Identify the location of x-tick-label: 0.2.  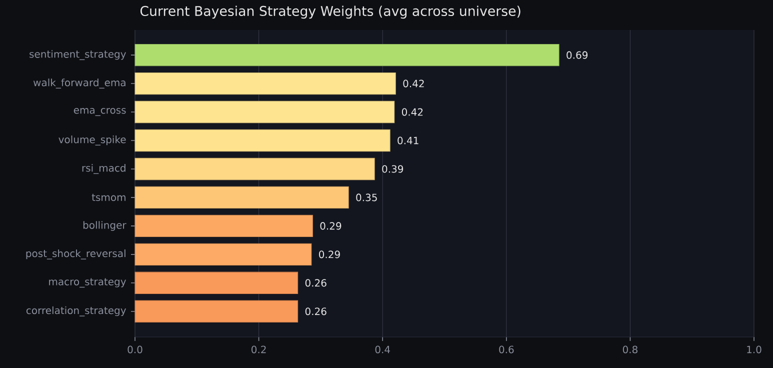
(259, 350).